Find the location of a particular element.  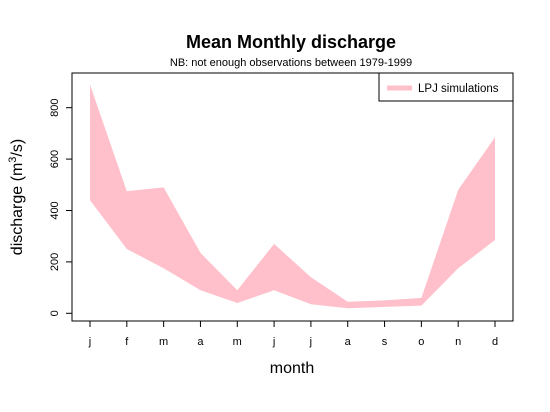

y-tick-label: 600 is located at coordinates (55, 159).